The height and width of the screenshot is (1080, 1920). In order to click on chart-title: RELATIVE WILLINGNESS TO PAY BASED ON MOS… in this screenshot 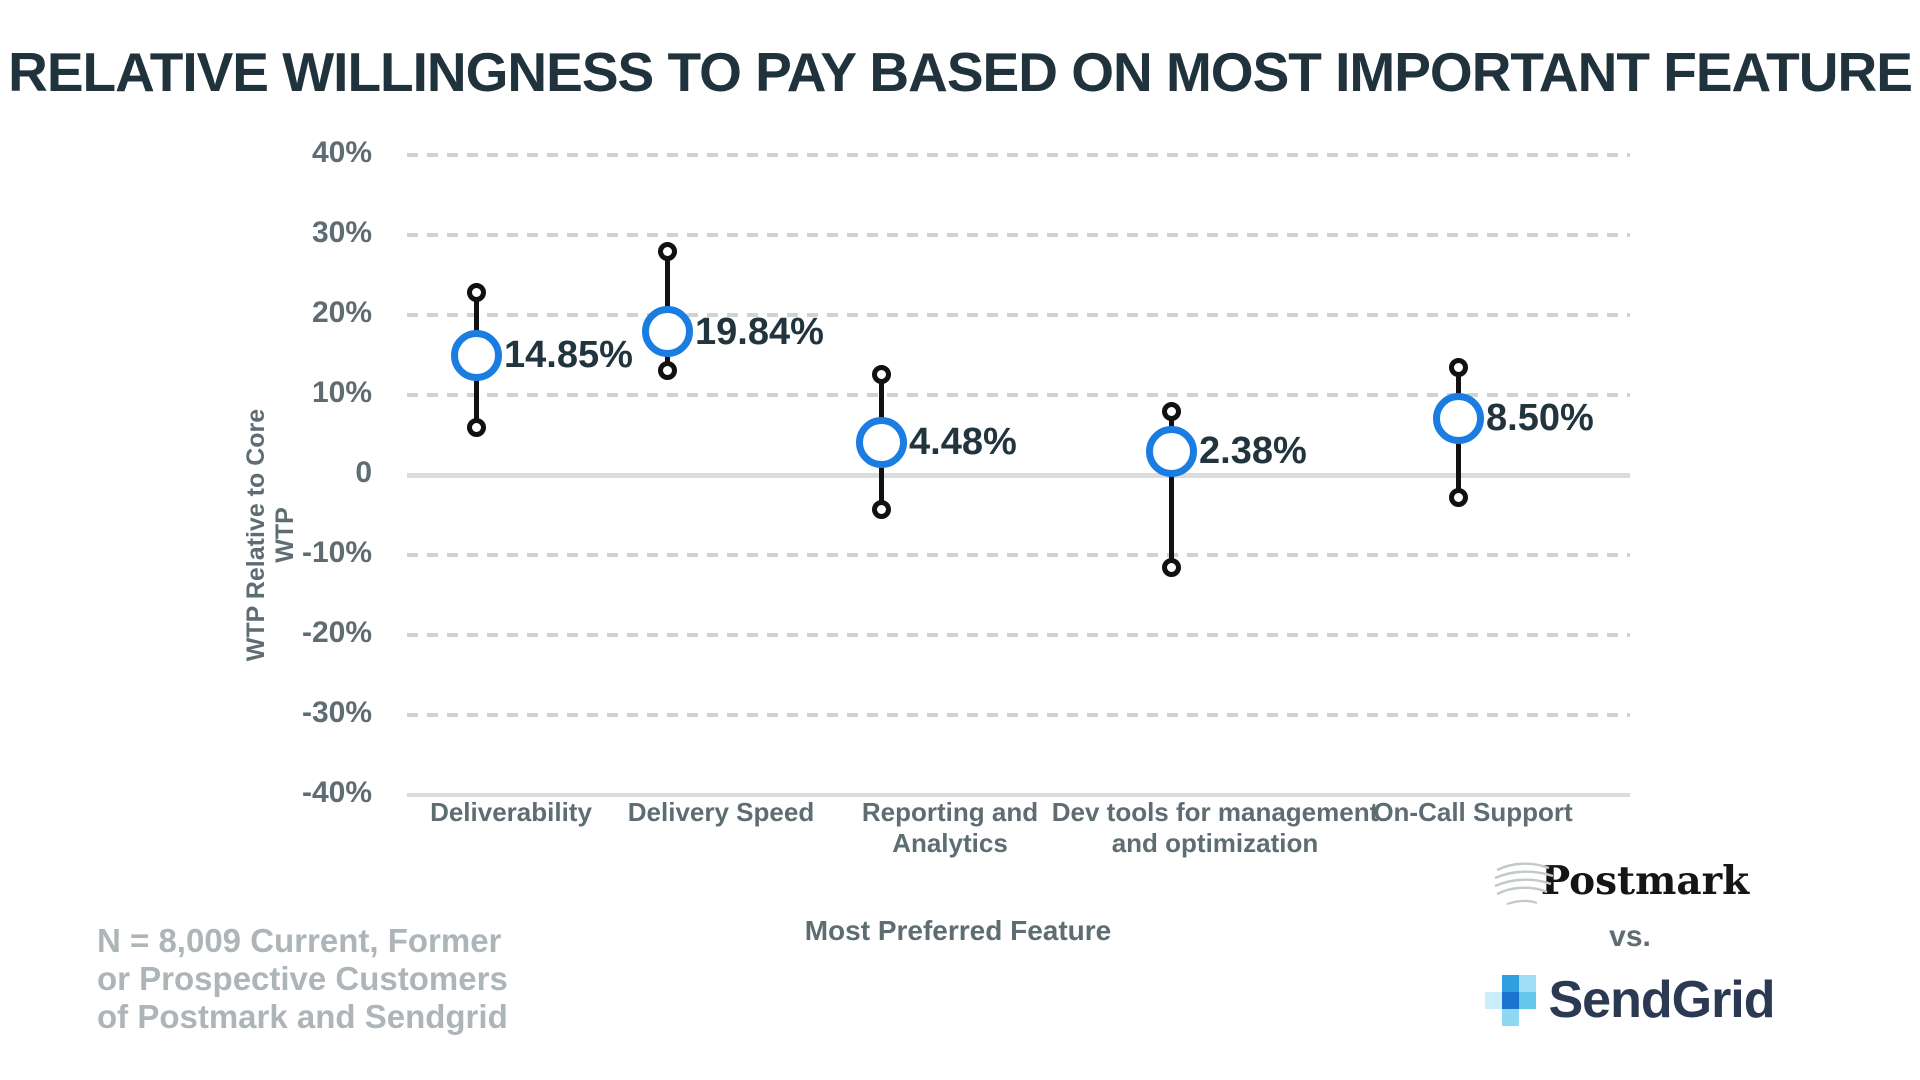, I will do `click(960, 72)`.